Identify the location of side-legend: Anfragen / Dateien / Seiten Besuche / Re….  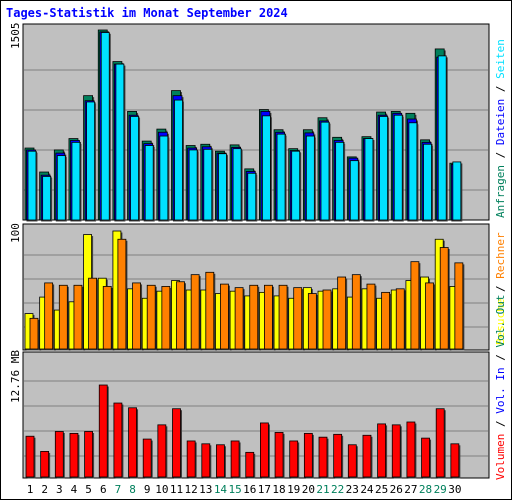
(500, 259).